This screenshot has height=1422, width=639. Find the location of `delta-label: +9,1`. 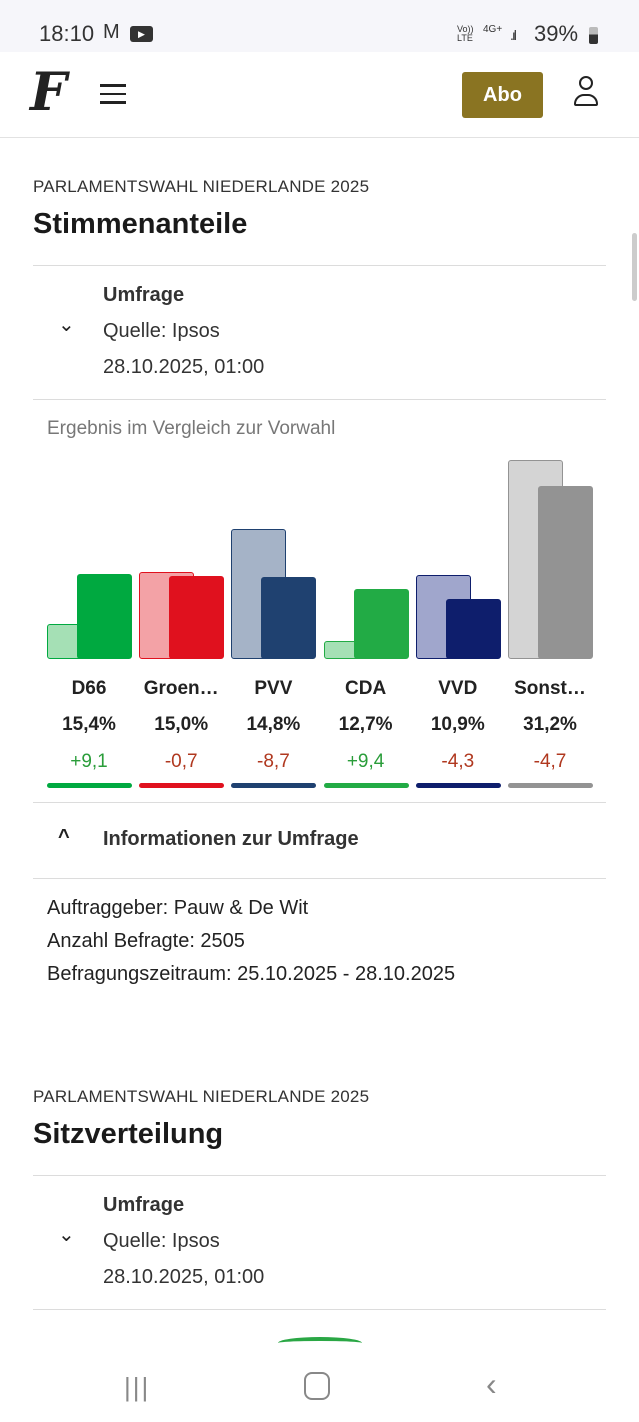

delta-label: +9,1 is located at coordinates (89, 761).